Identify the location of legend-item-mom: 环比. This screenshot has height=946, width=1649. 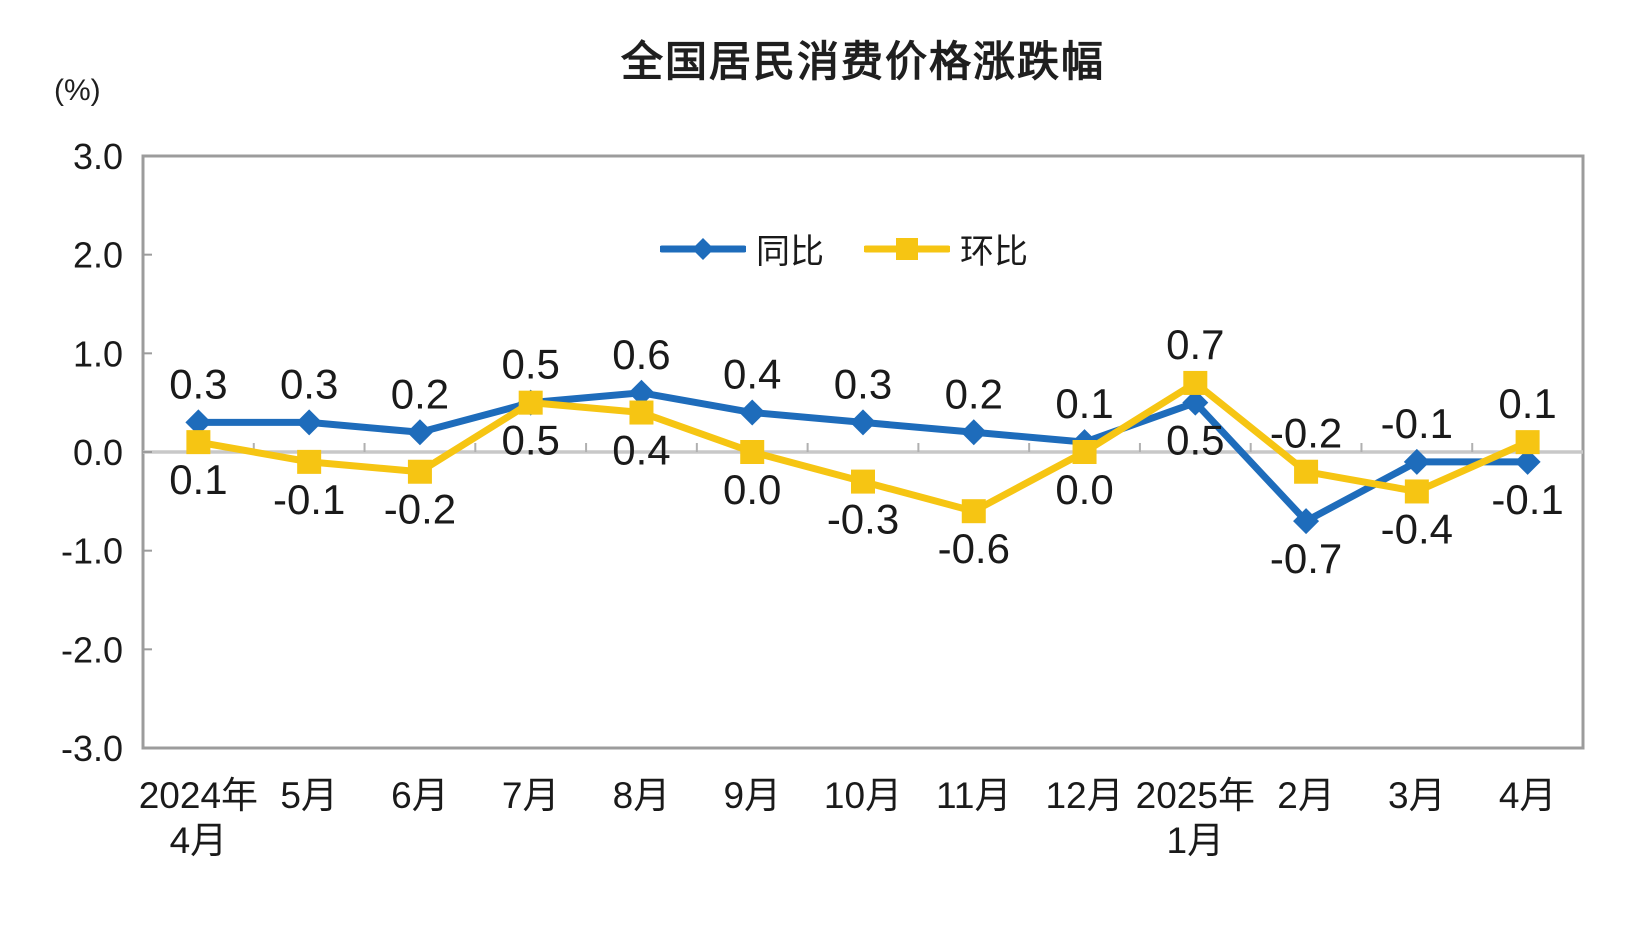
(946, 248).